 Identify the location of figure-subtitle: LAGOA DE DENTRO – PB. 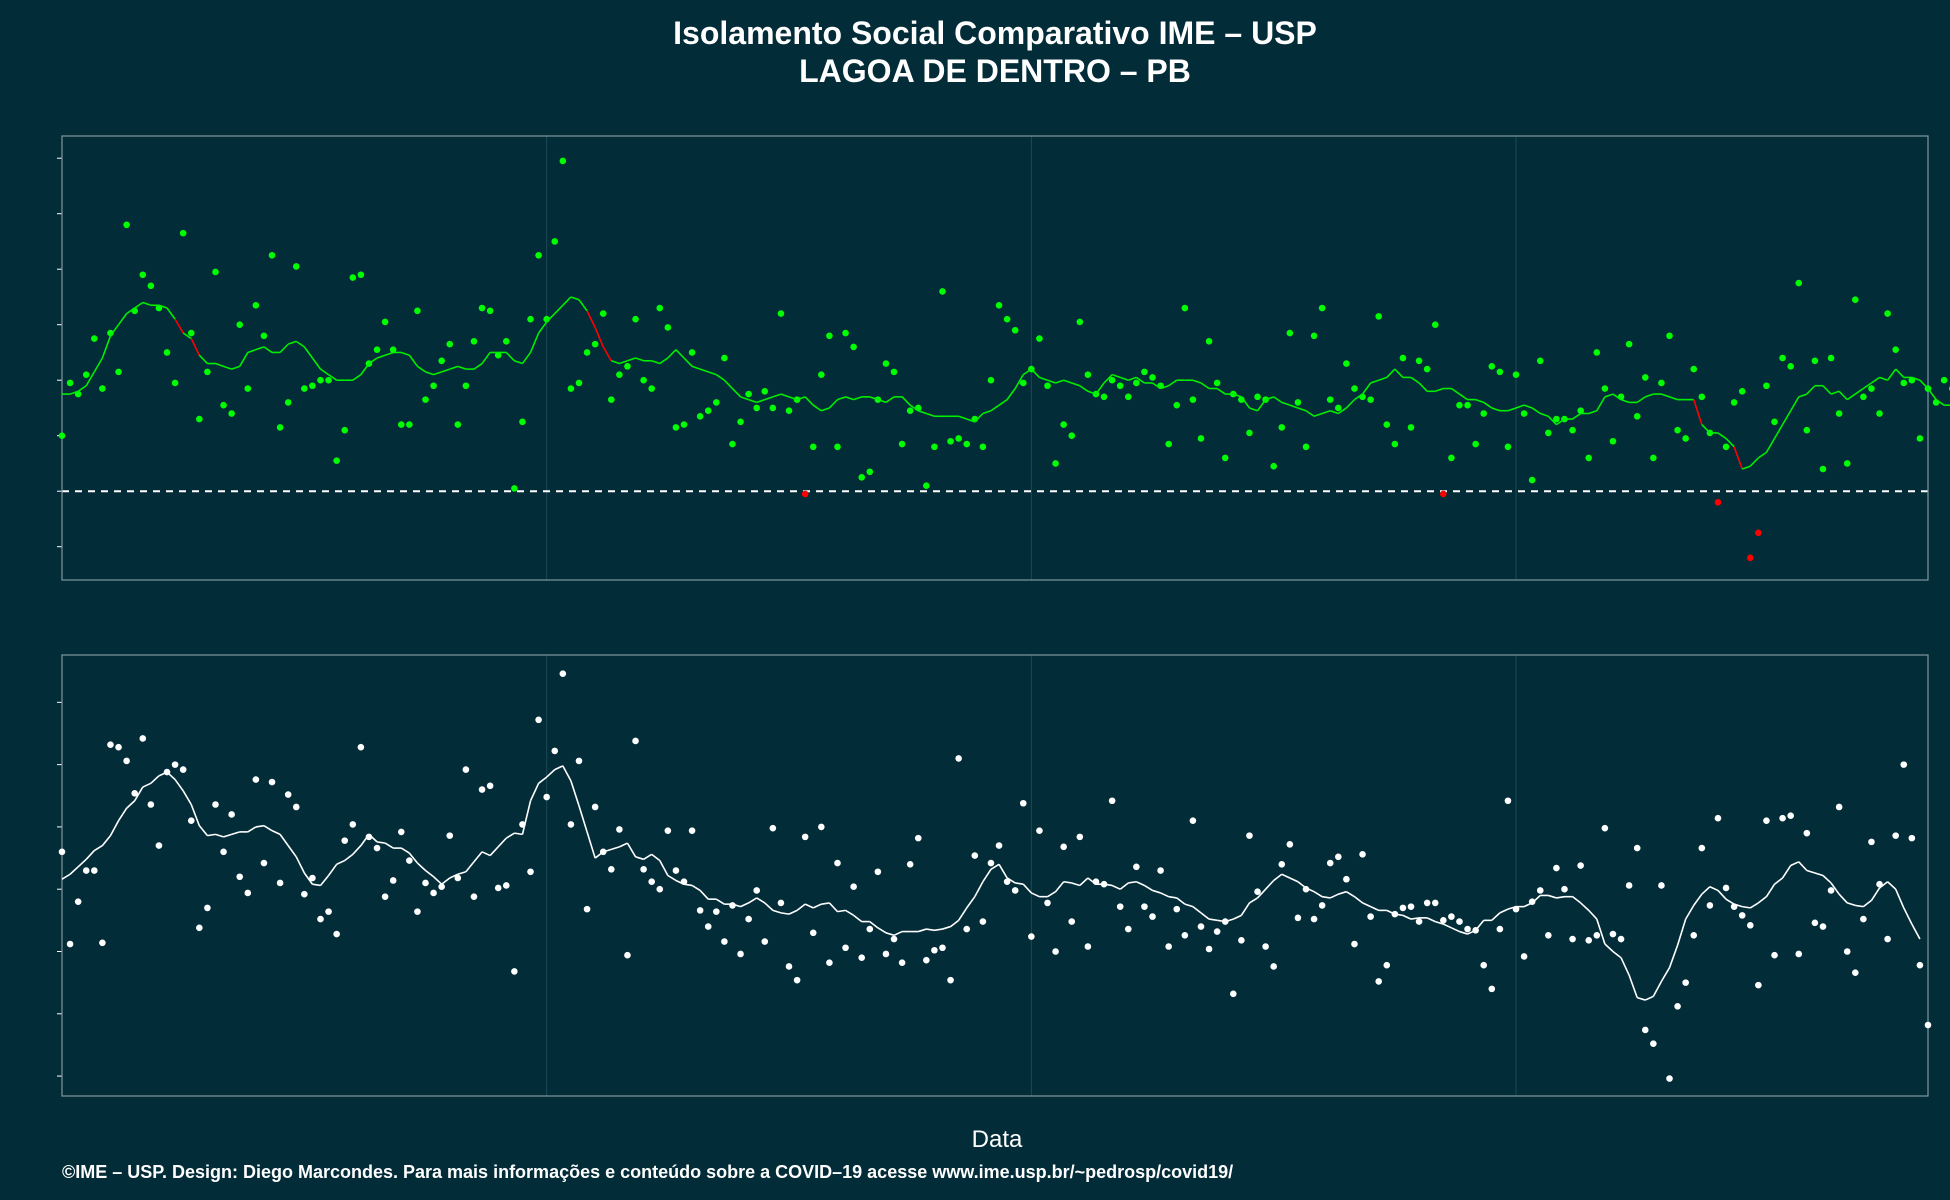
(995, 71).